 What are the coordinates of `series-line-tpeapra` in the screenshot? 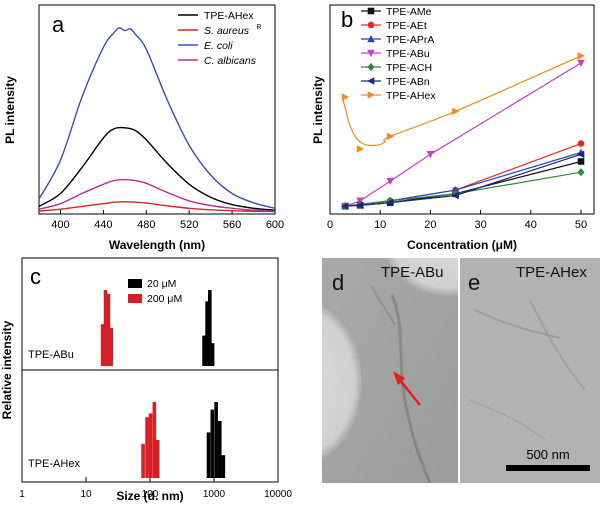 It's located at (463, 179).